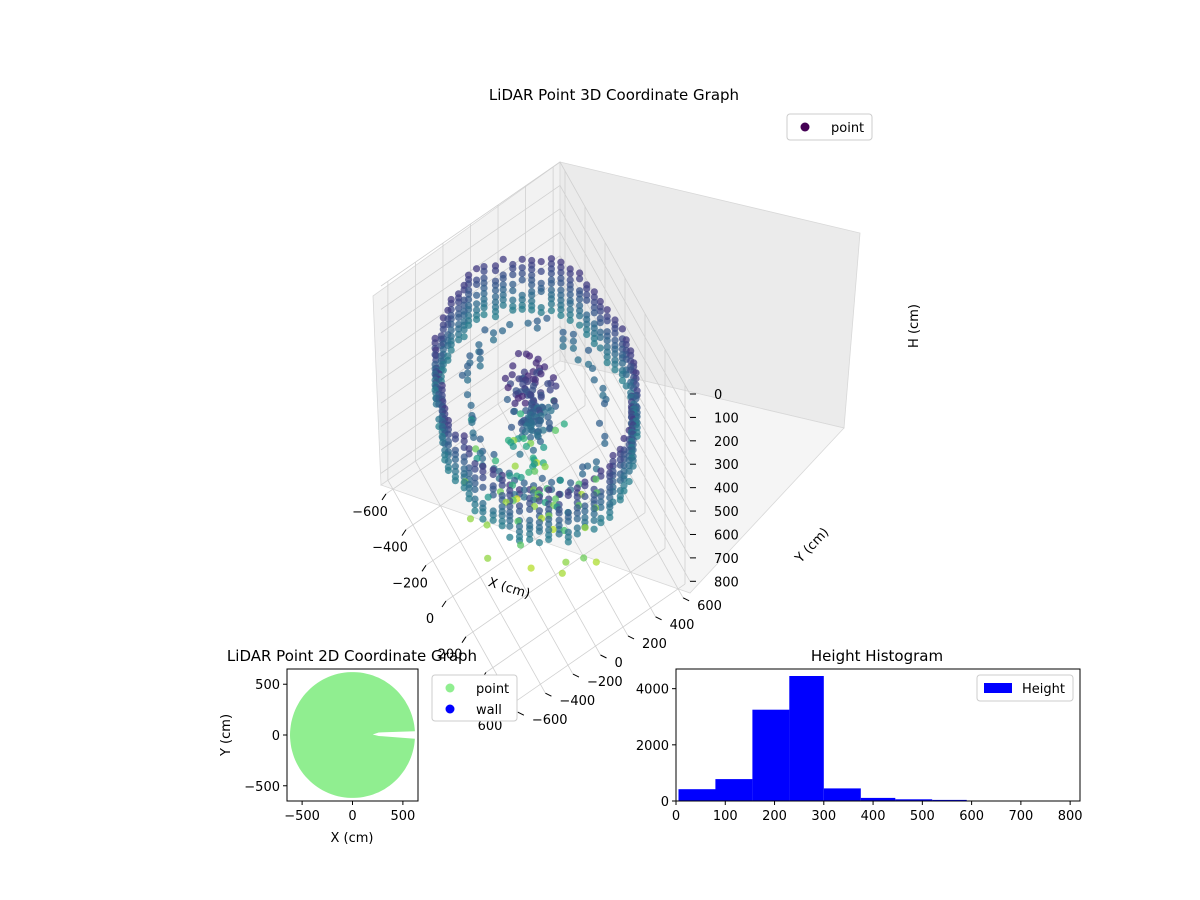 The width and height of the screenshot is (1200, 900). Describe the element at coordinates (774, 816) in the screenshot. I see `x-tick-label-histogram: 200` at that location.